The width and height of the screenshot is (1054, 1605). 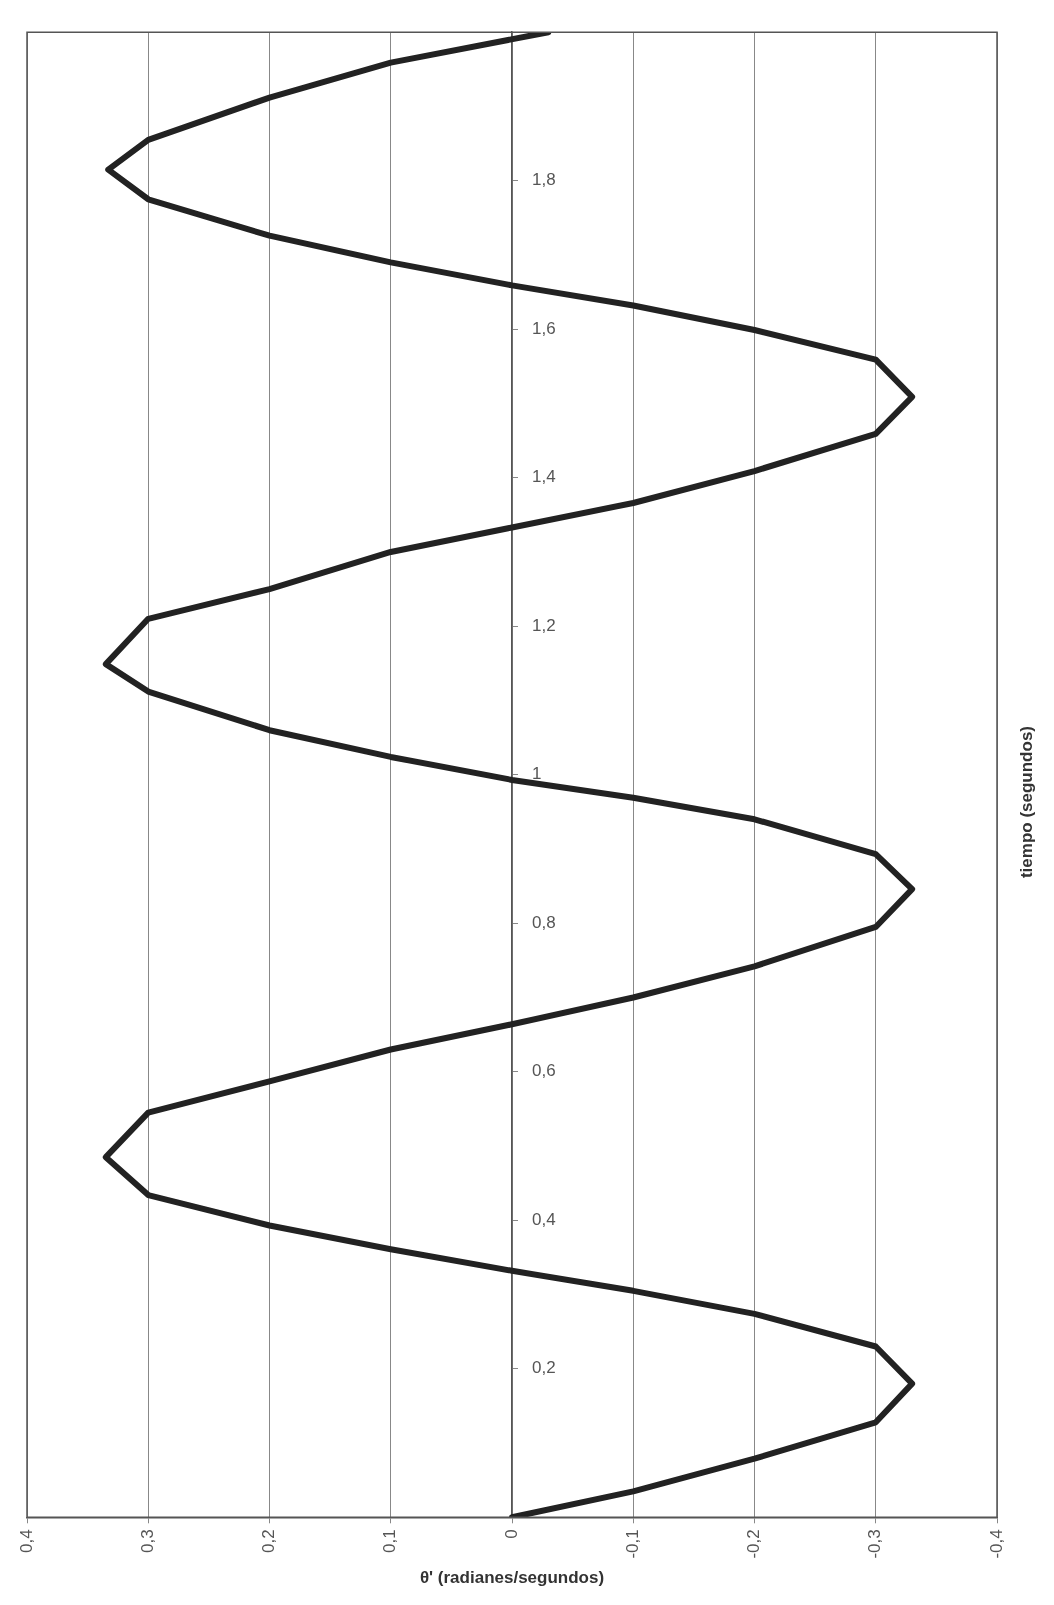 What do you see at coordinates (269, 1541) in the screenshot?
I see `x-tick-label: 0,2` at bounding box center [269, 1541].